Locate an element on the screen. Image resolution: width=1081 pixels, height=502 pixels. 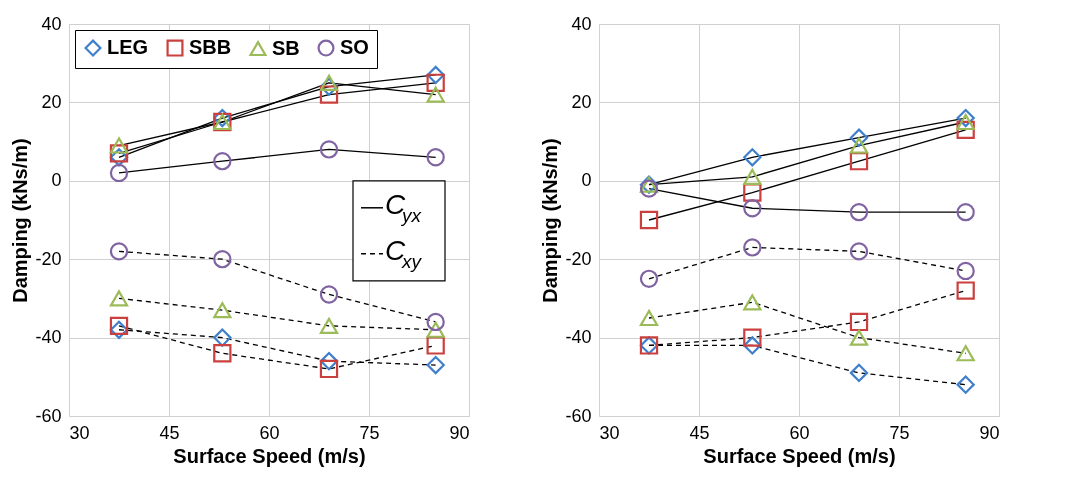
legend-label: SO is located at coordinates (354, 47).